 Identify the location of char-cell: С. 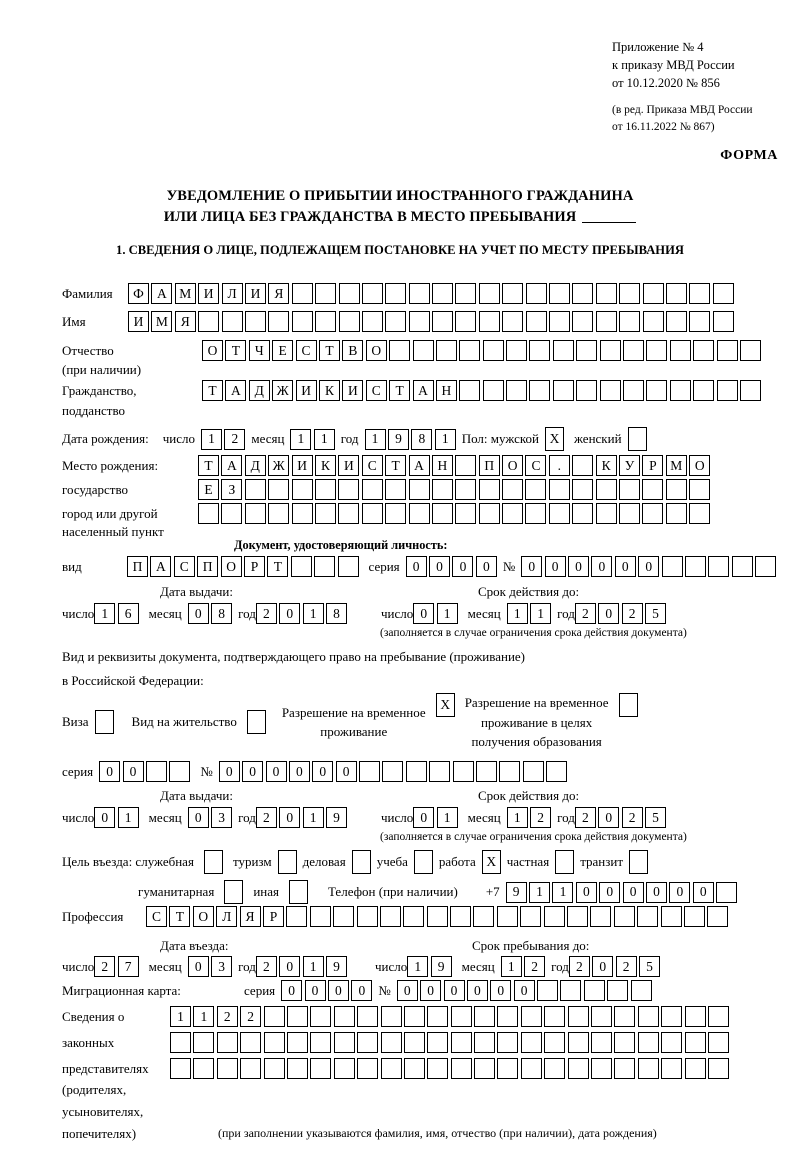
(156, 916).